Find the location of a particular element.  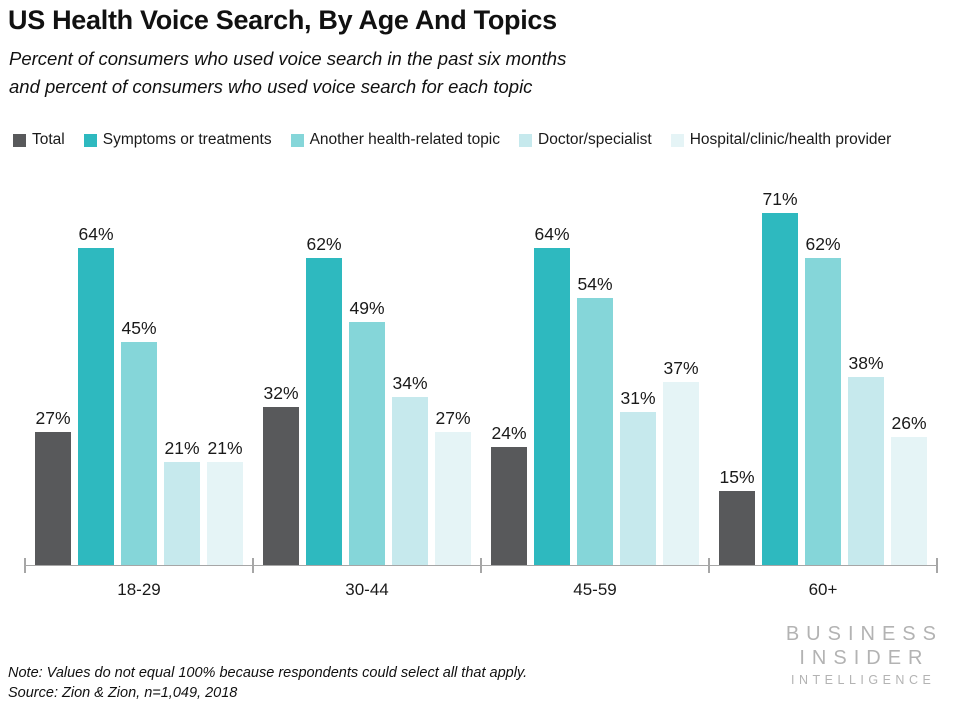

bar-60+-doctor-specialist: 38% is located at coordinates (866, 459).